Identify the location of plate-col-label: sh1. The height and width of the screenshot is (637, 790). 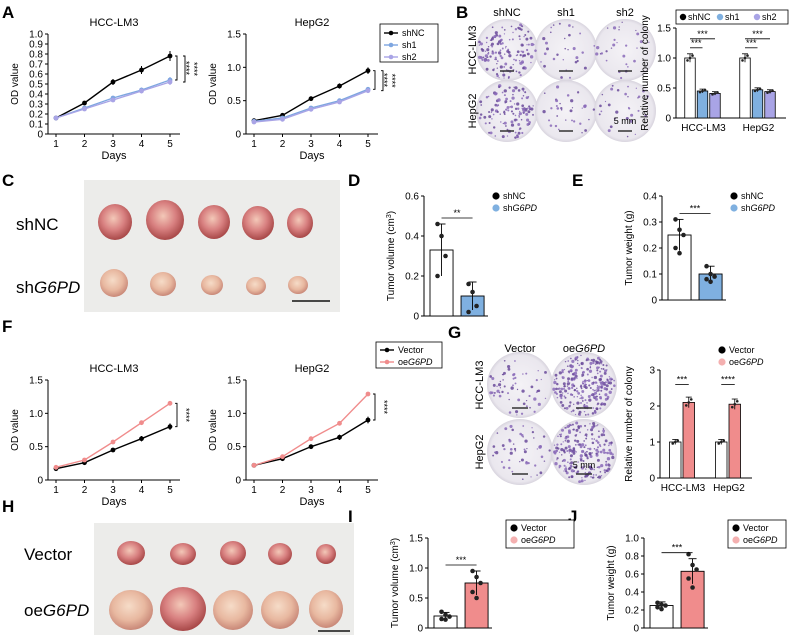
(566, 13).